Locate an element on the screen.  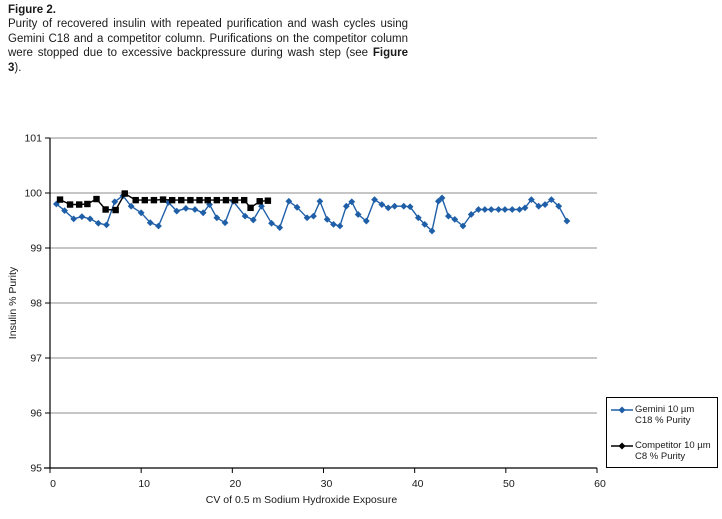
y-tick-label-100: 100 is located at coordinates (33, 194).